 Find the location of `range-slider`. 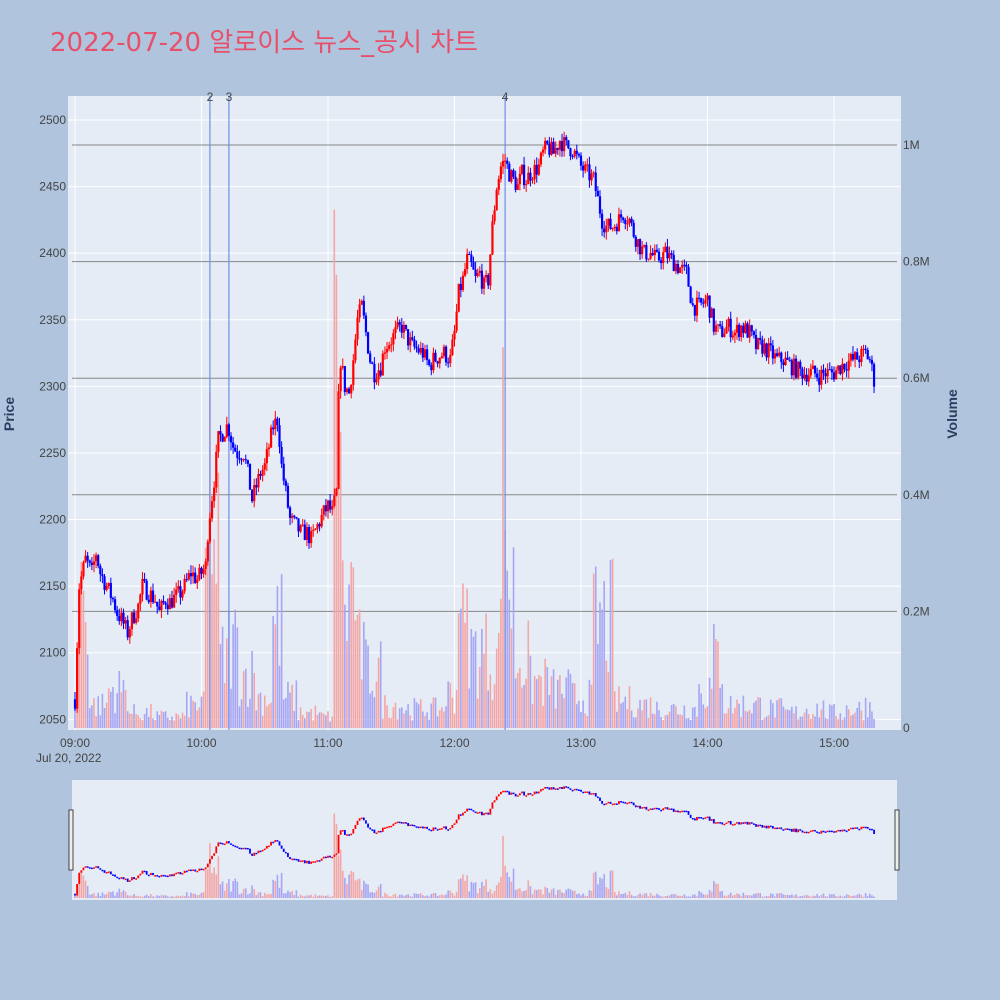

range-slider is located at coordinates (484, 840).